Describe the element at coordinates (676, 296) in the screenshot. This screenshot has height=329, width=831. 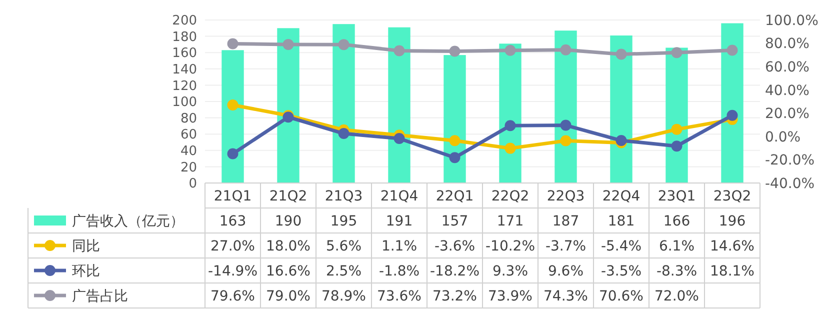
I see `data-label: 72.0%` at that location.